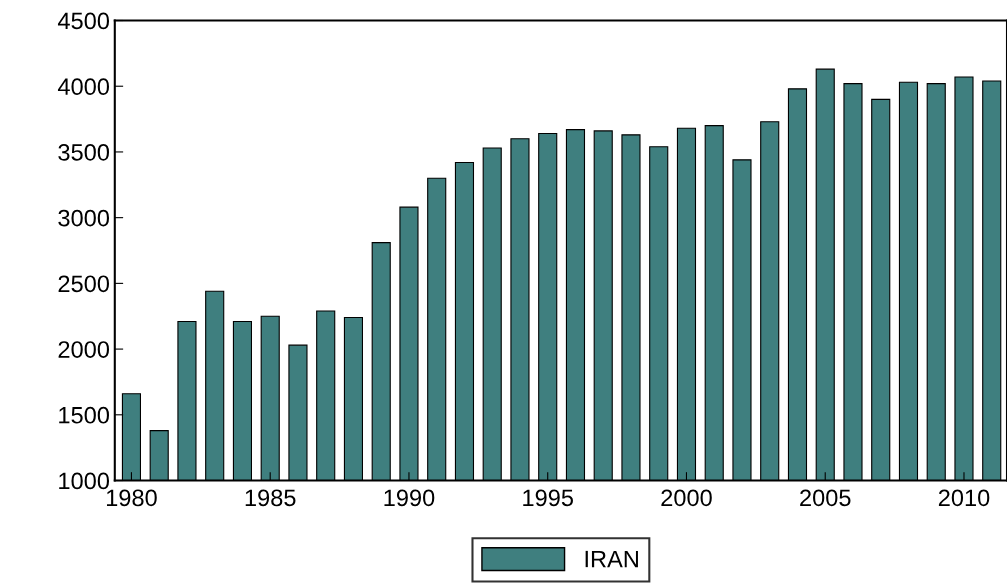 The width and height of the screenshot is (1007, 586). Describe the element at coordinates (84, 218) in the screenshot. I see `y-tick-label: 3000` at that location.